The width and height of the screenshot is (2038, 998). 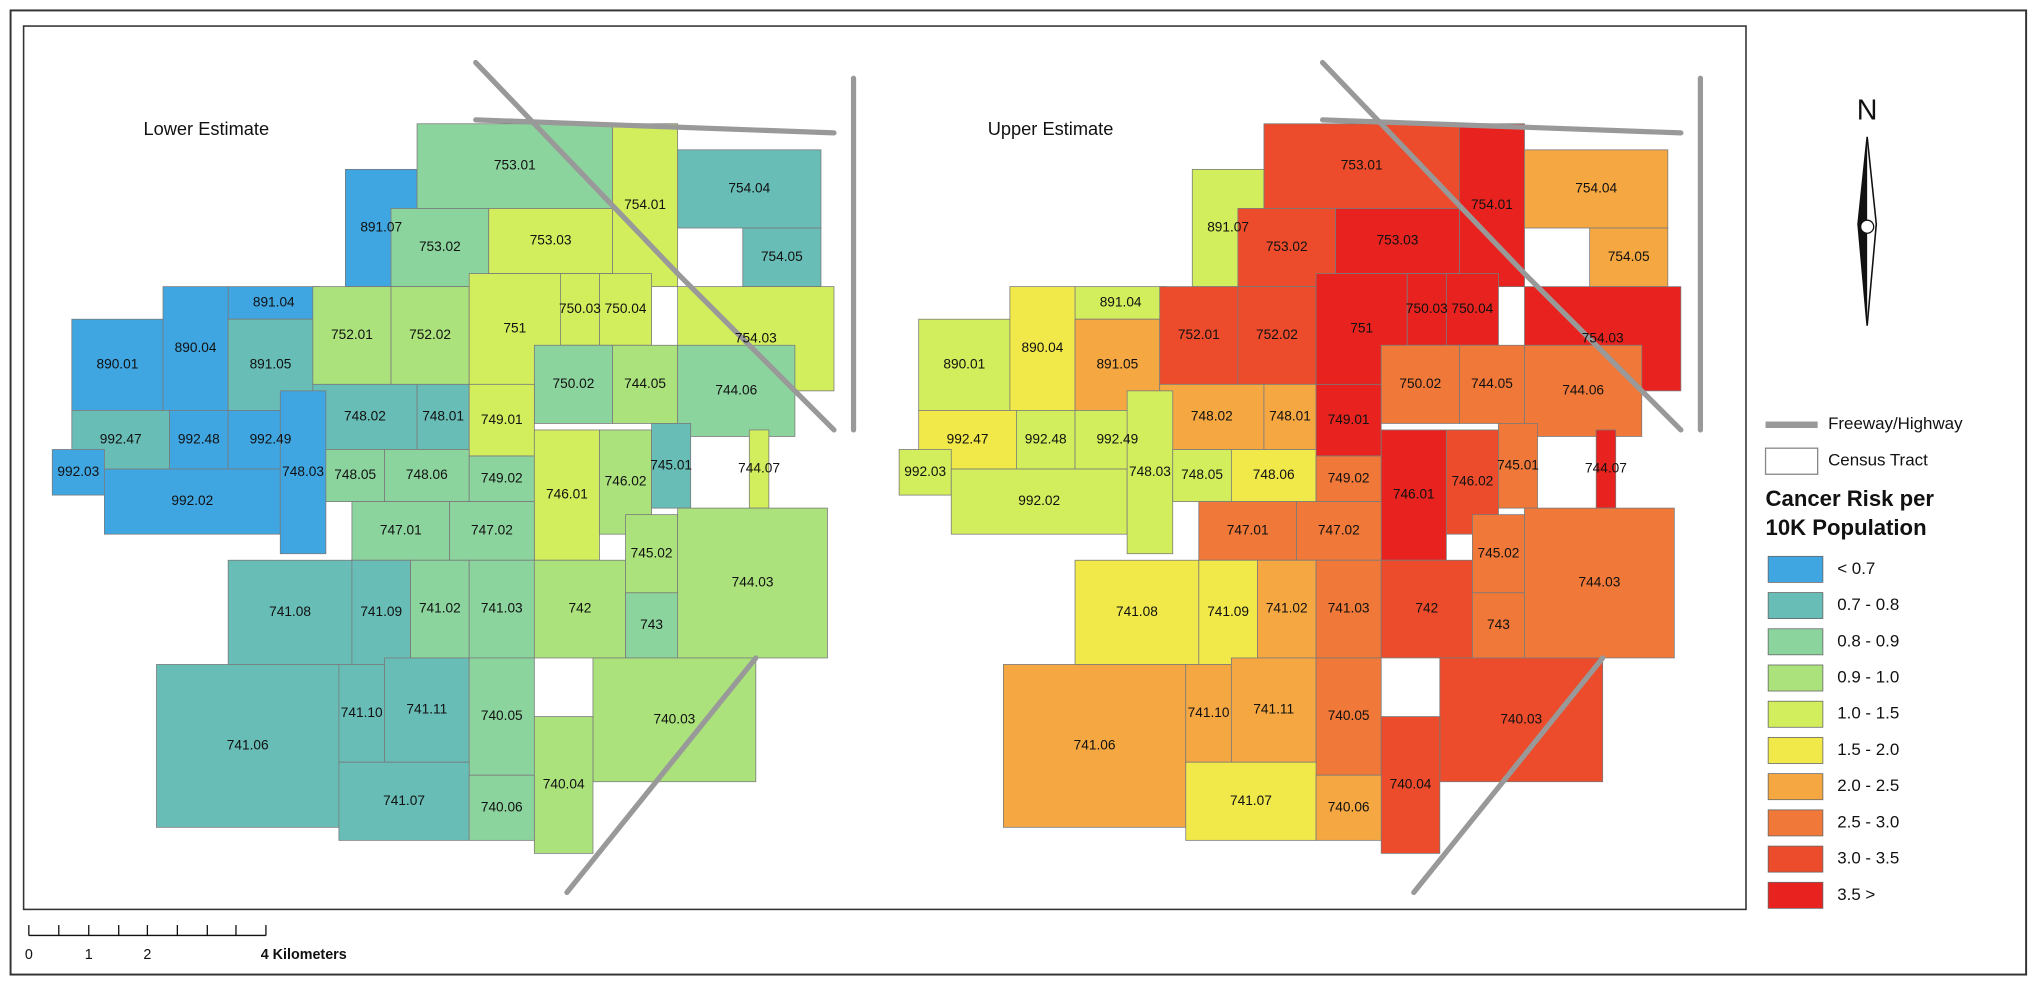 I want to click on tract-label: 740.06, so click(x=1349, y=806).